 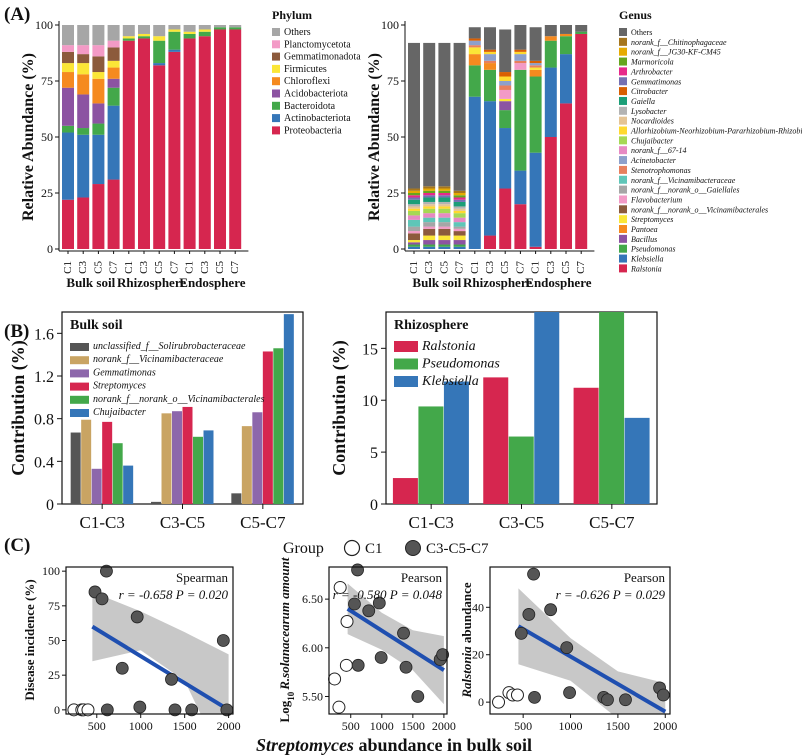 I want to click on legend-swatch-acidobacteriota, so click(x=276, y=93).